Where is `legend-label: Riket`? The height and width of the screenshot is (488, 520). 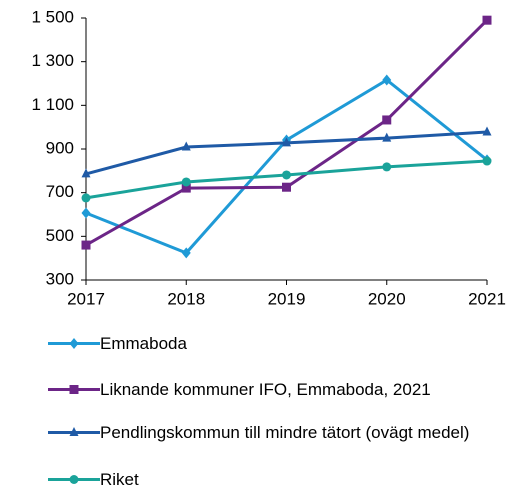
legend-label: Riket is located at coordinates (119, 479).